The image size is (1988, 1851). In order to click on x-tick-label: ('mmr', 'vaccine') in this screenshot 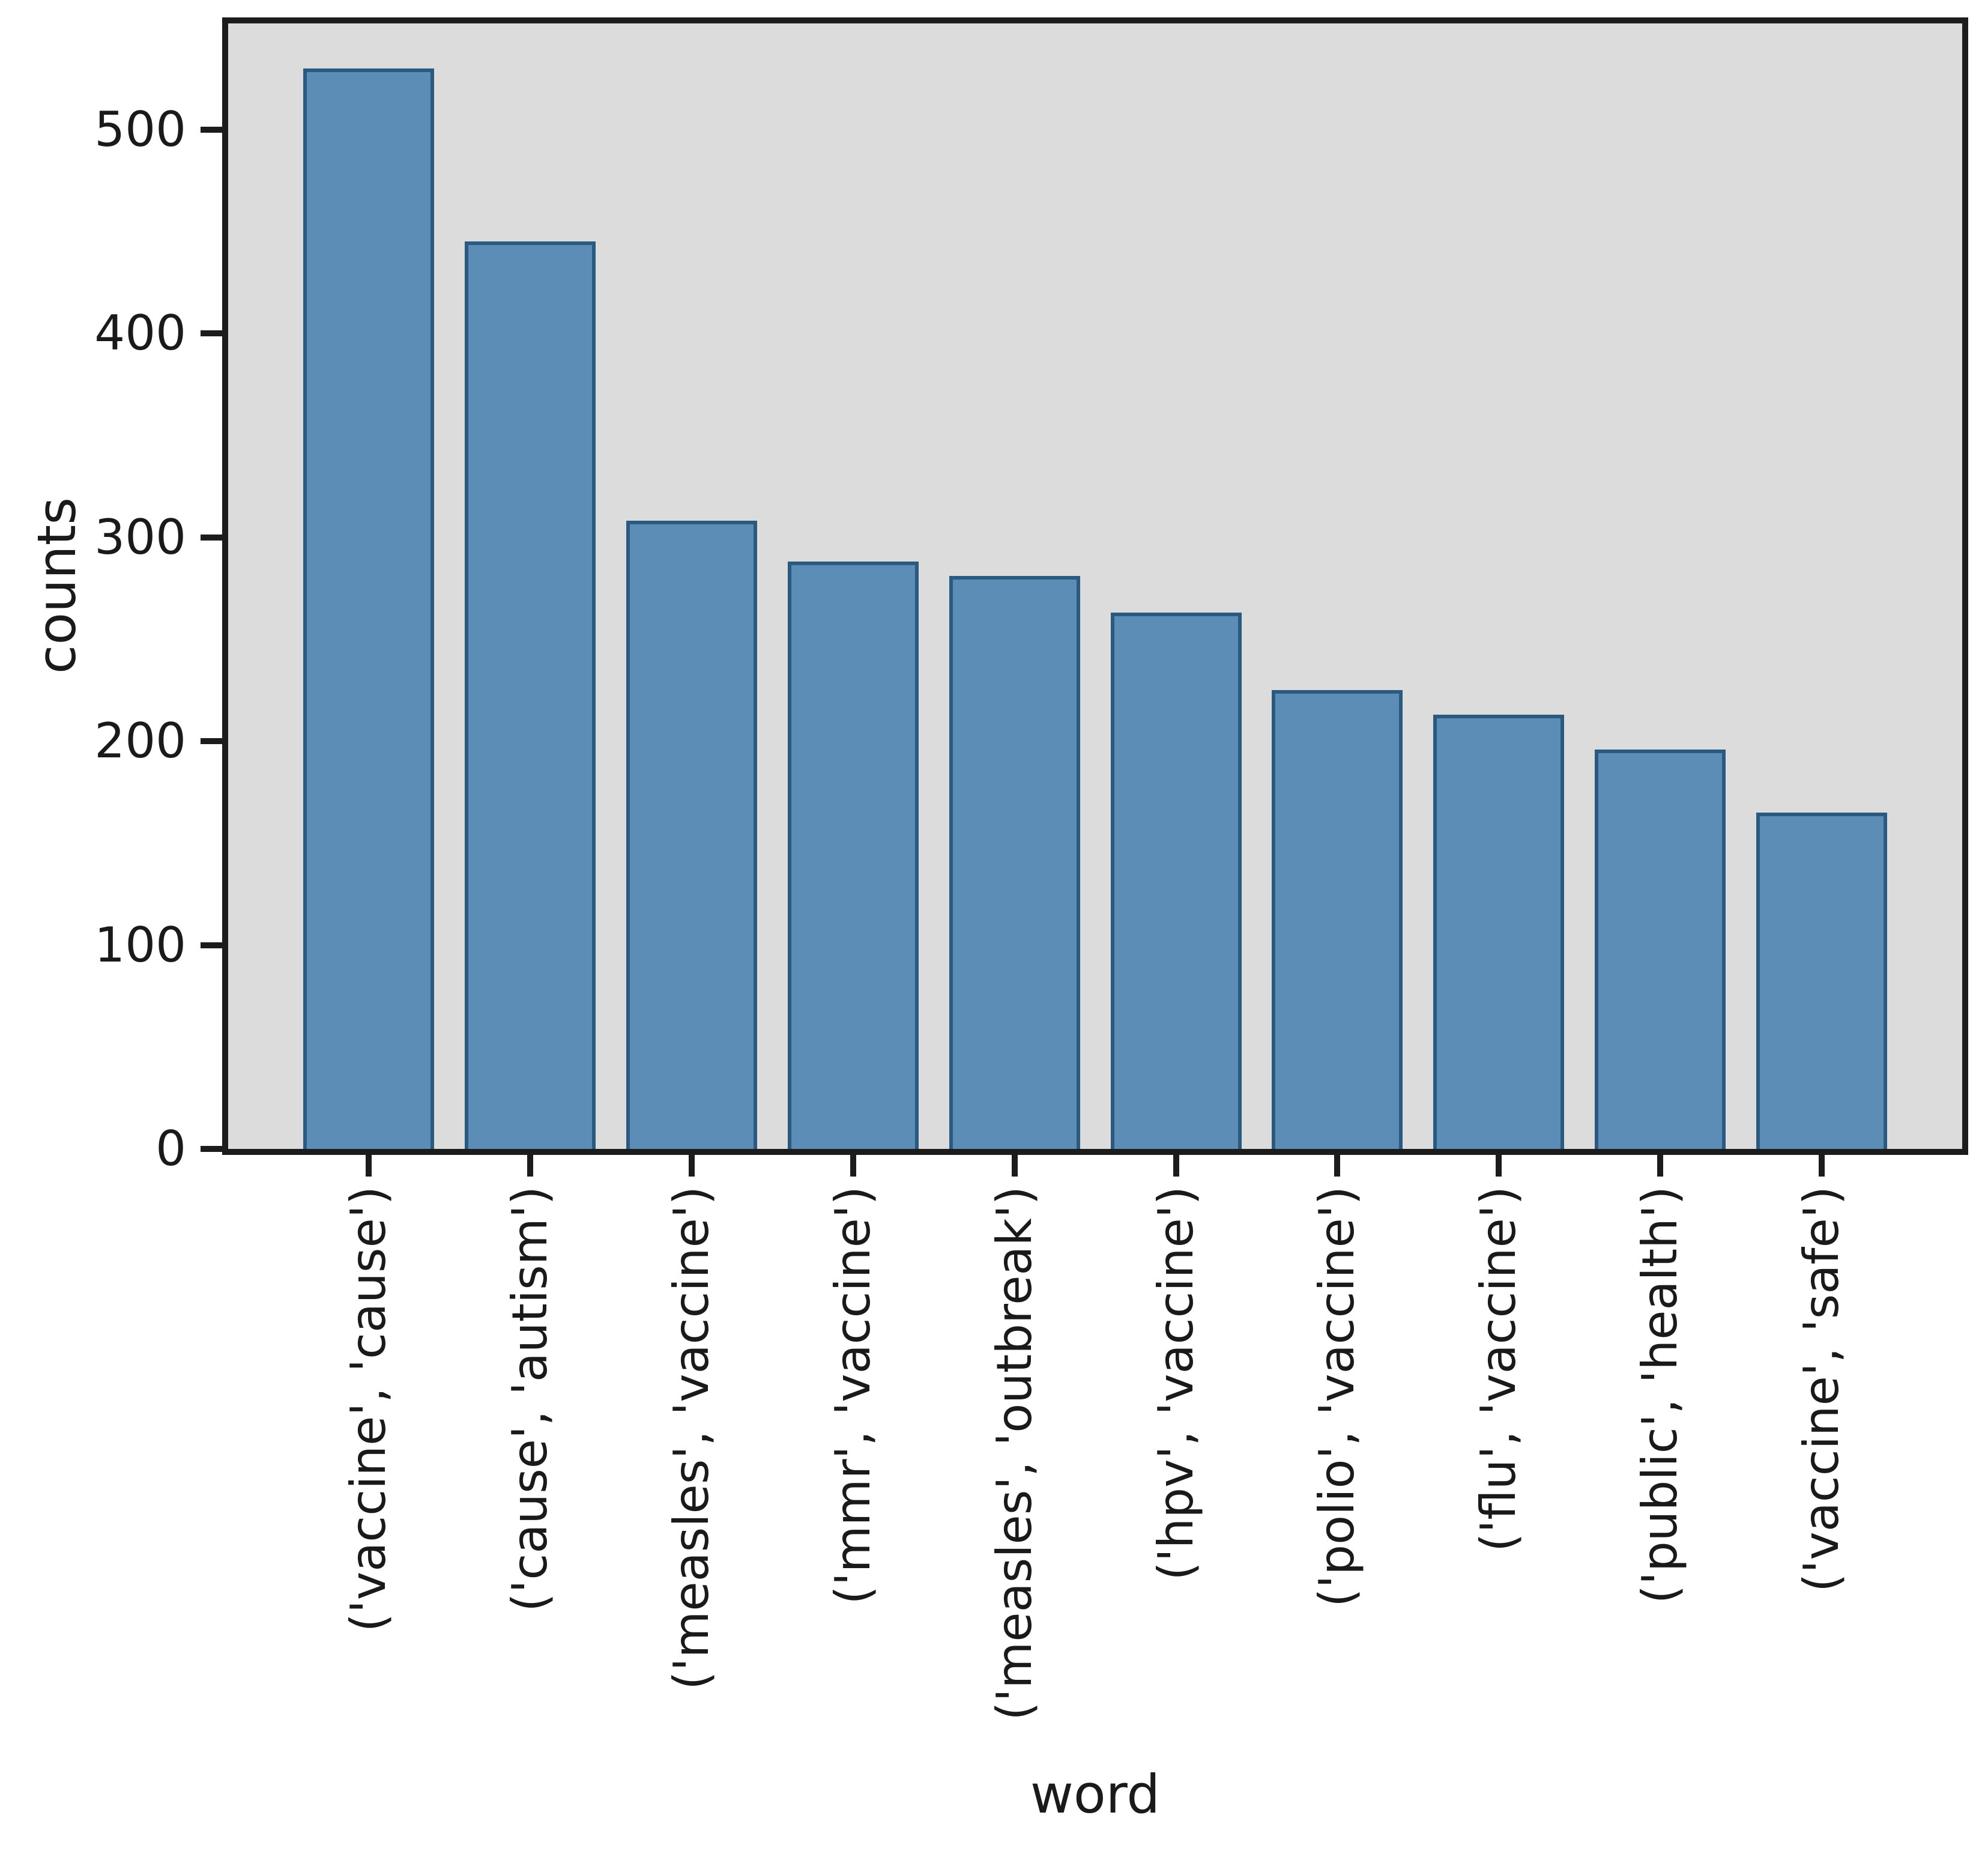, I will do `click(853, 1396)`.